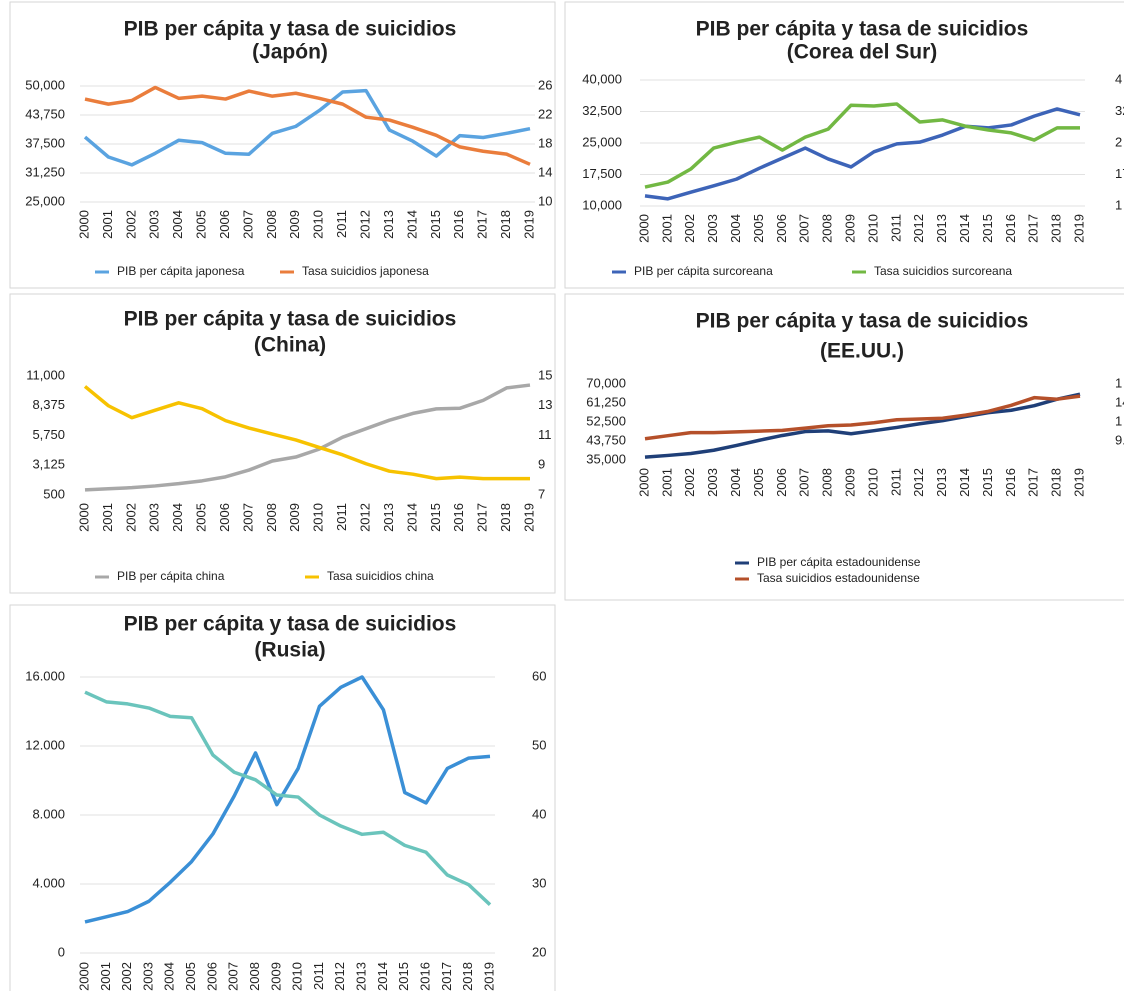 This screenshot has height=991, width=1124. What do you see at coordinates (838, 578) in the screenshot?
I see `legend-label: Tasa suicidios estadounidense` at bounding box center [838, 578].